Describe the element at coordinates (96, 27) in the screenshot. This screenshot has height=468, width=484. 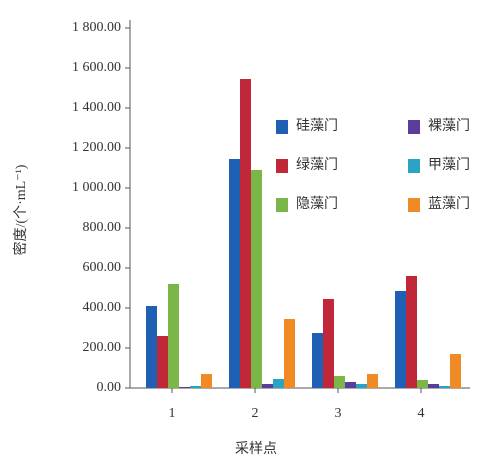
I see `y-tick-label: 1 800.00` at that location.